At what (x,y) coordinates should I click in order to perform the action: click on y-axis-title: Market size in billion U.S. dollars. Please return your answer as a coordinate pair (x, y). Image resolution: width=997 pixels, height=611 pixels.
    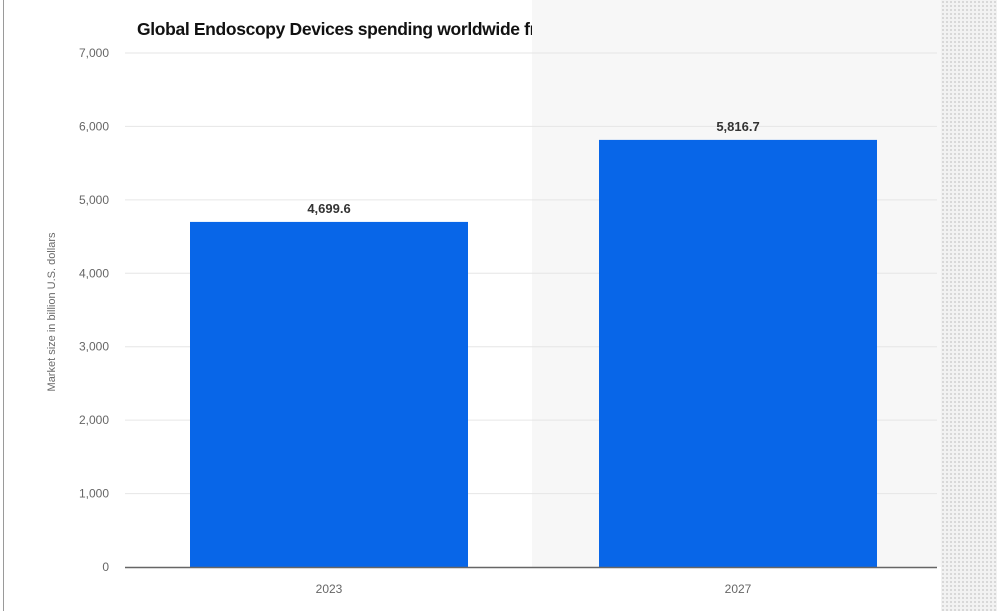
    Looking at the image, I should click on (52, 311).